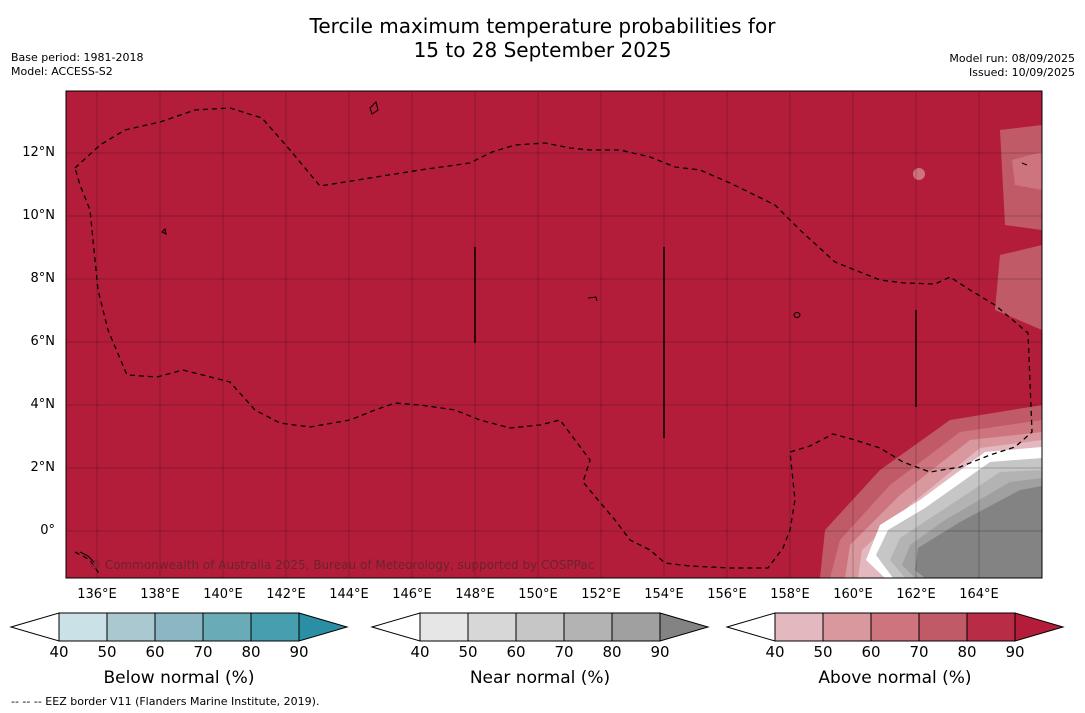  Describe the element at coordinates (468, 652) in the screenshot. I see `colorbar-near-tick: 50` at that location.